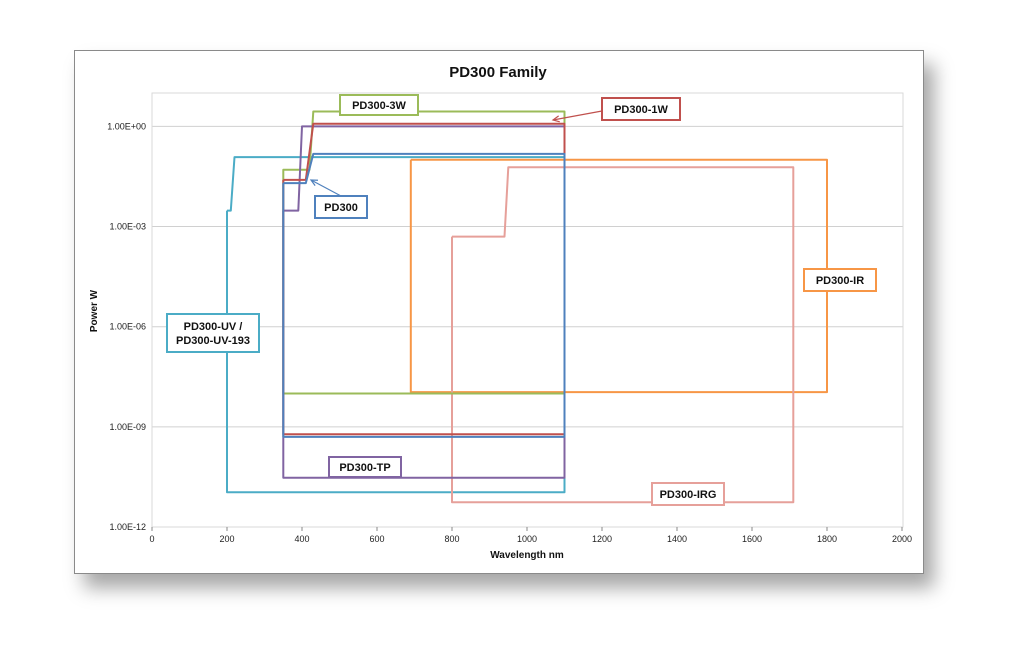 The height and width of the screenshot is (645, 1024). What do you see at coordinates (498, 72) in the screenshot?
I see `chart-title: PD300 Family` at bounding box center [498, 72].